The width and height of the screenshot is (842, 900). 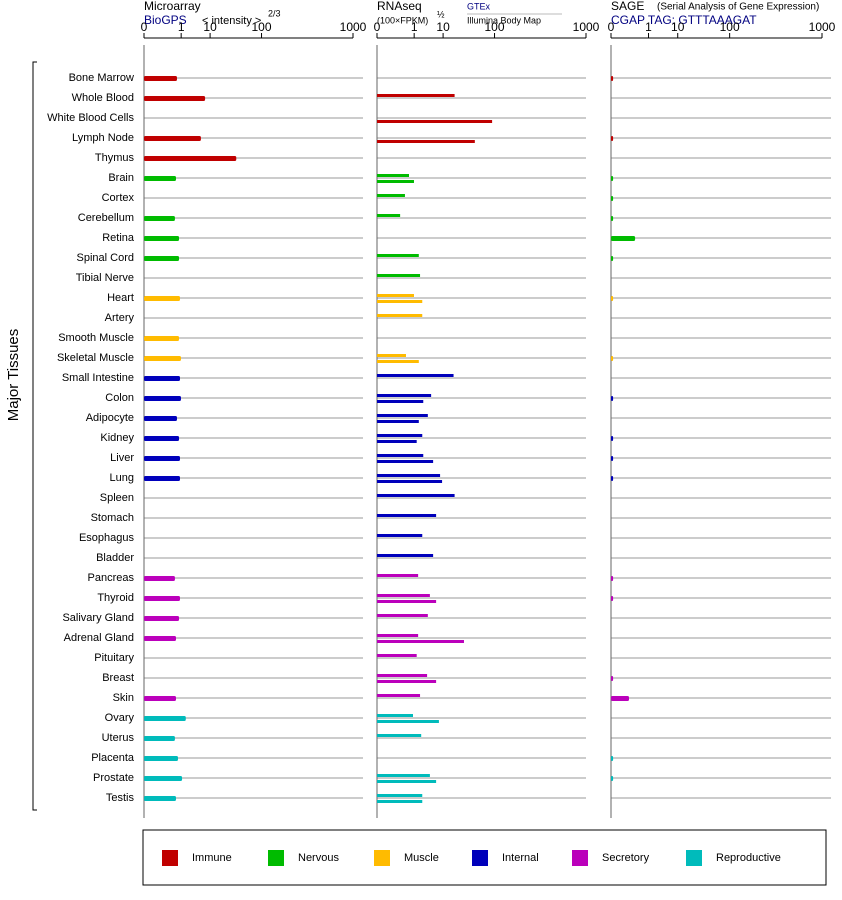 What do you see at coordinates (115, 158) in the screenshot?
I see `tissue-label: Thymus` at bounding box center [115, 158].